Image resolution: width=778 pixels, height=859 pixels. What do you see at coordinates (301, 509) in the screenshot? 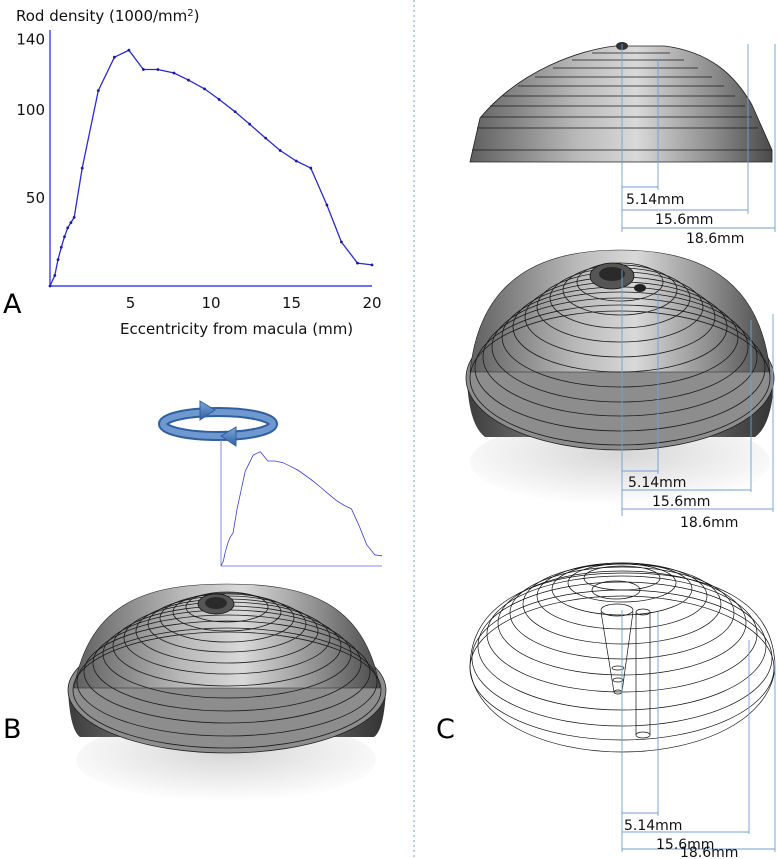
I see `profile-curve-line` at bounding box center [301, 509].